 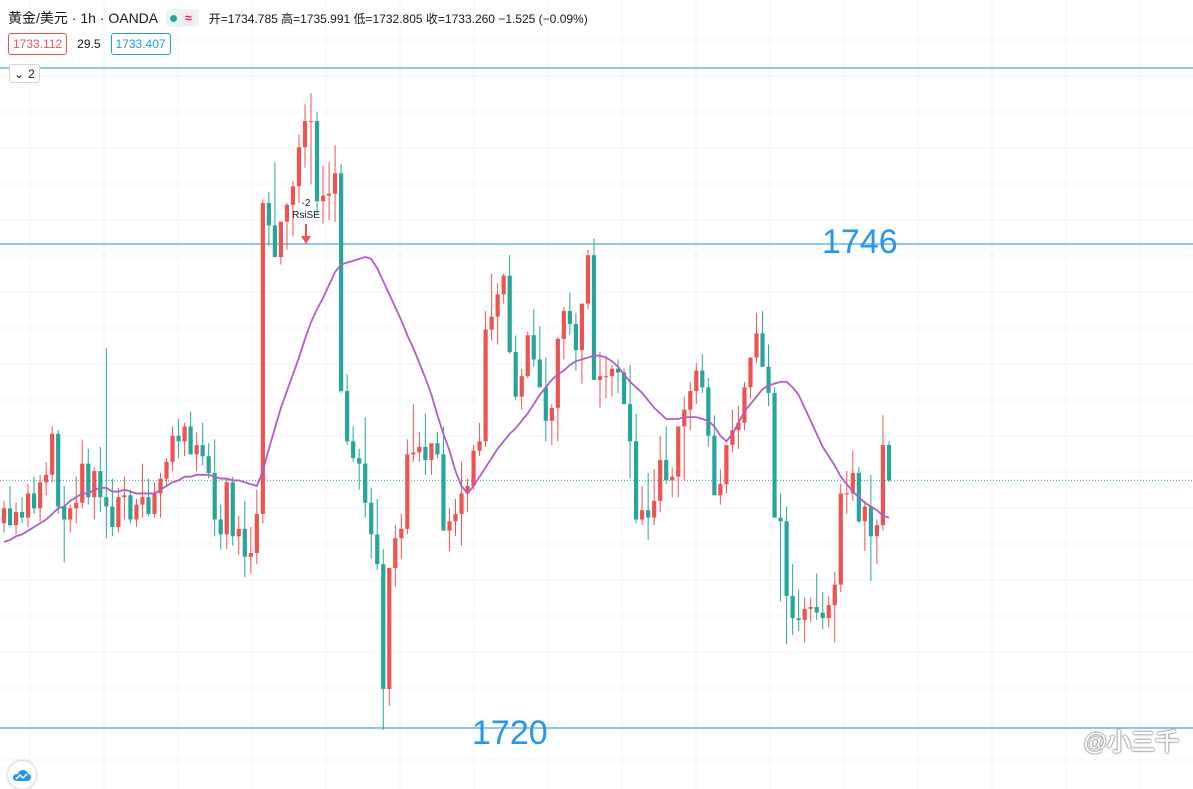 What do you see at coordinates (31, 73) in the screenshot?
I see `indicator-count: 2` at bounding box center [31, 73].